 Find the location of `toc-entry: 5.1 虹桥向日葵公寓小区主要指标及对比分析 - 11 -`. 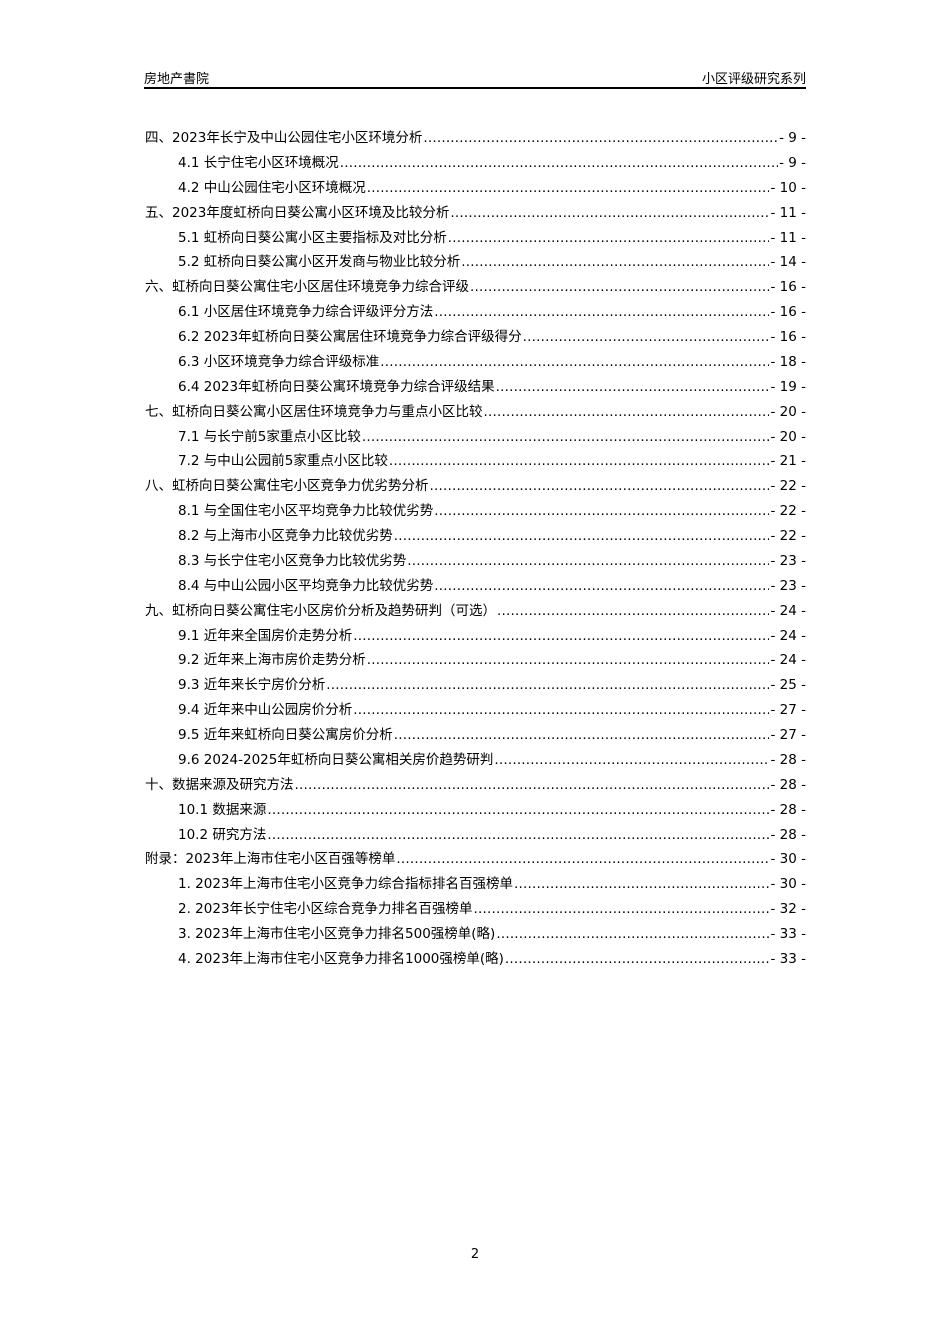

toc-entry: 5.1 虹桥向日葵公寓小区主要指标及对比分析 - 11 - is located at coordinates (475, 238).